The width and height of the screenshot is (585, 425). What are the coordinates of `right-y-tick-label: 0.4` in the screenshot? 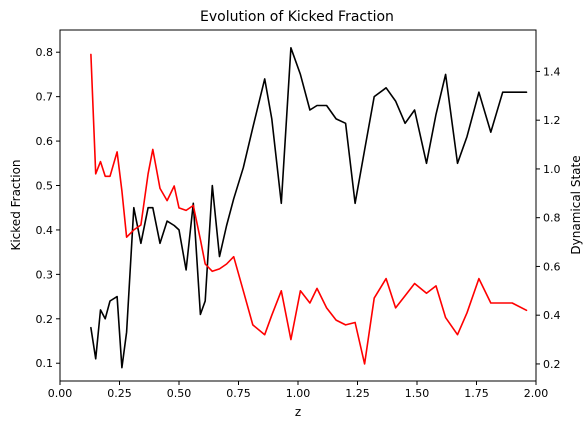 It's located at (552, 315).